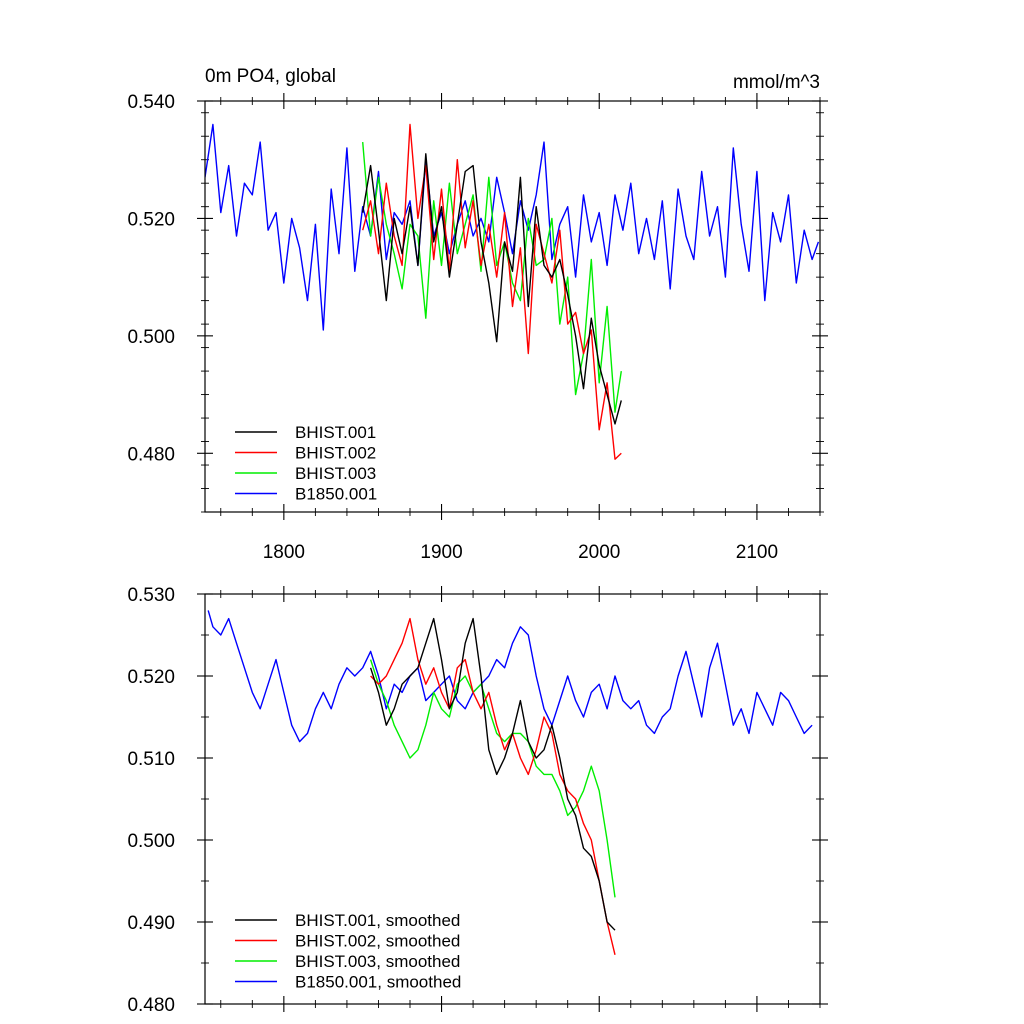  What do you see at coordinates (776, 82) in the screenshot?
I see `chart-units: mmol/m^3` at bounding box center [776, 82].